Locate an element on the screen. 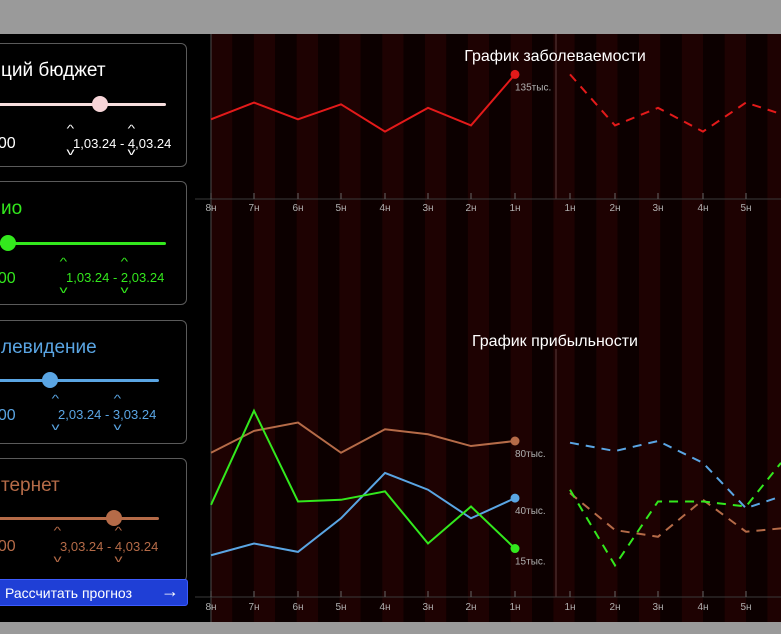  card-title: ио is located at coordinates (12, 208).